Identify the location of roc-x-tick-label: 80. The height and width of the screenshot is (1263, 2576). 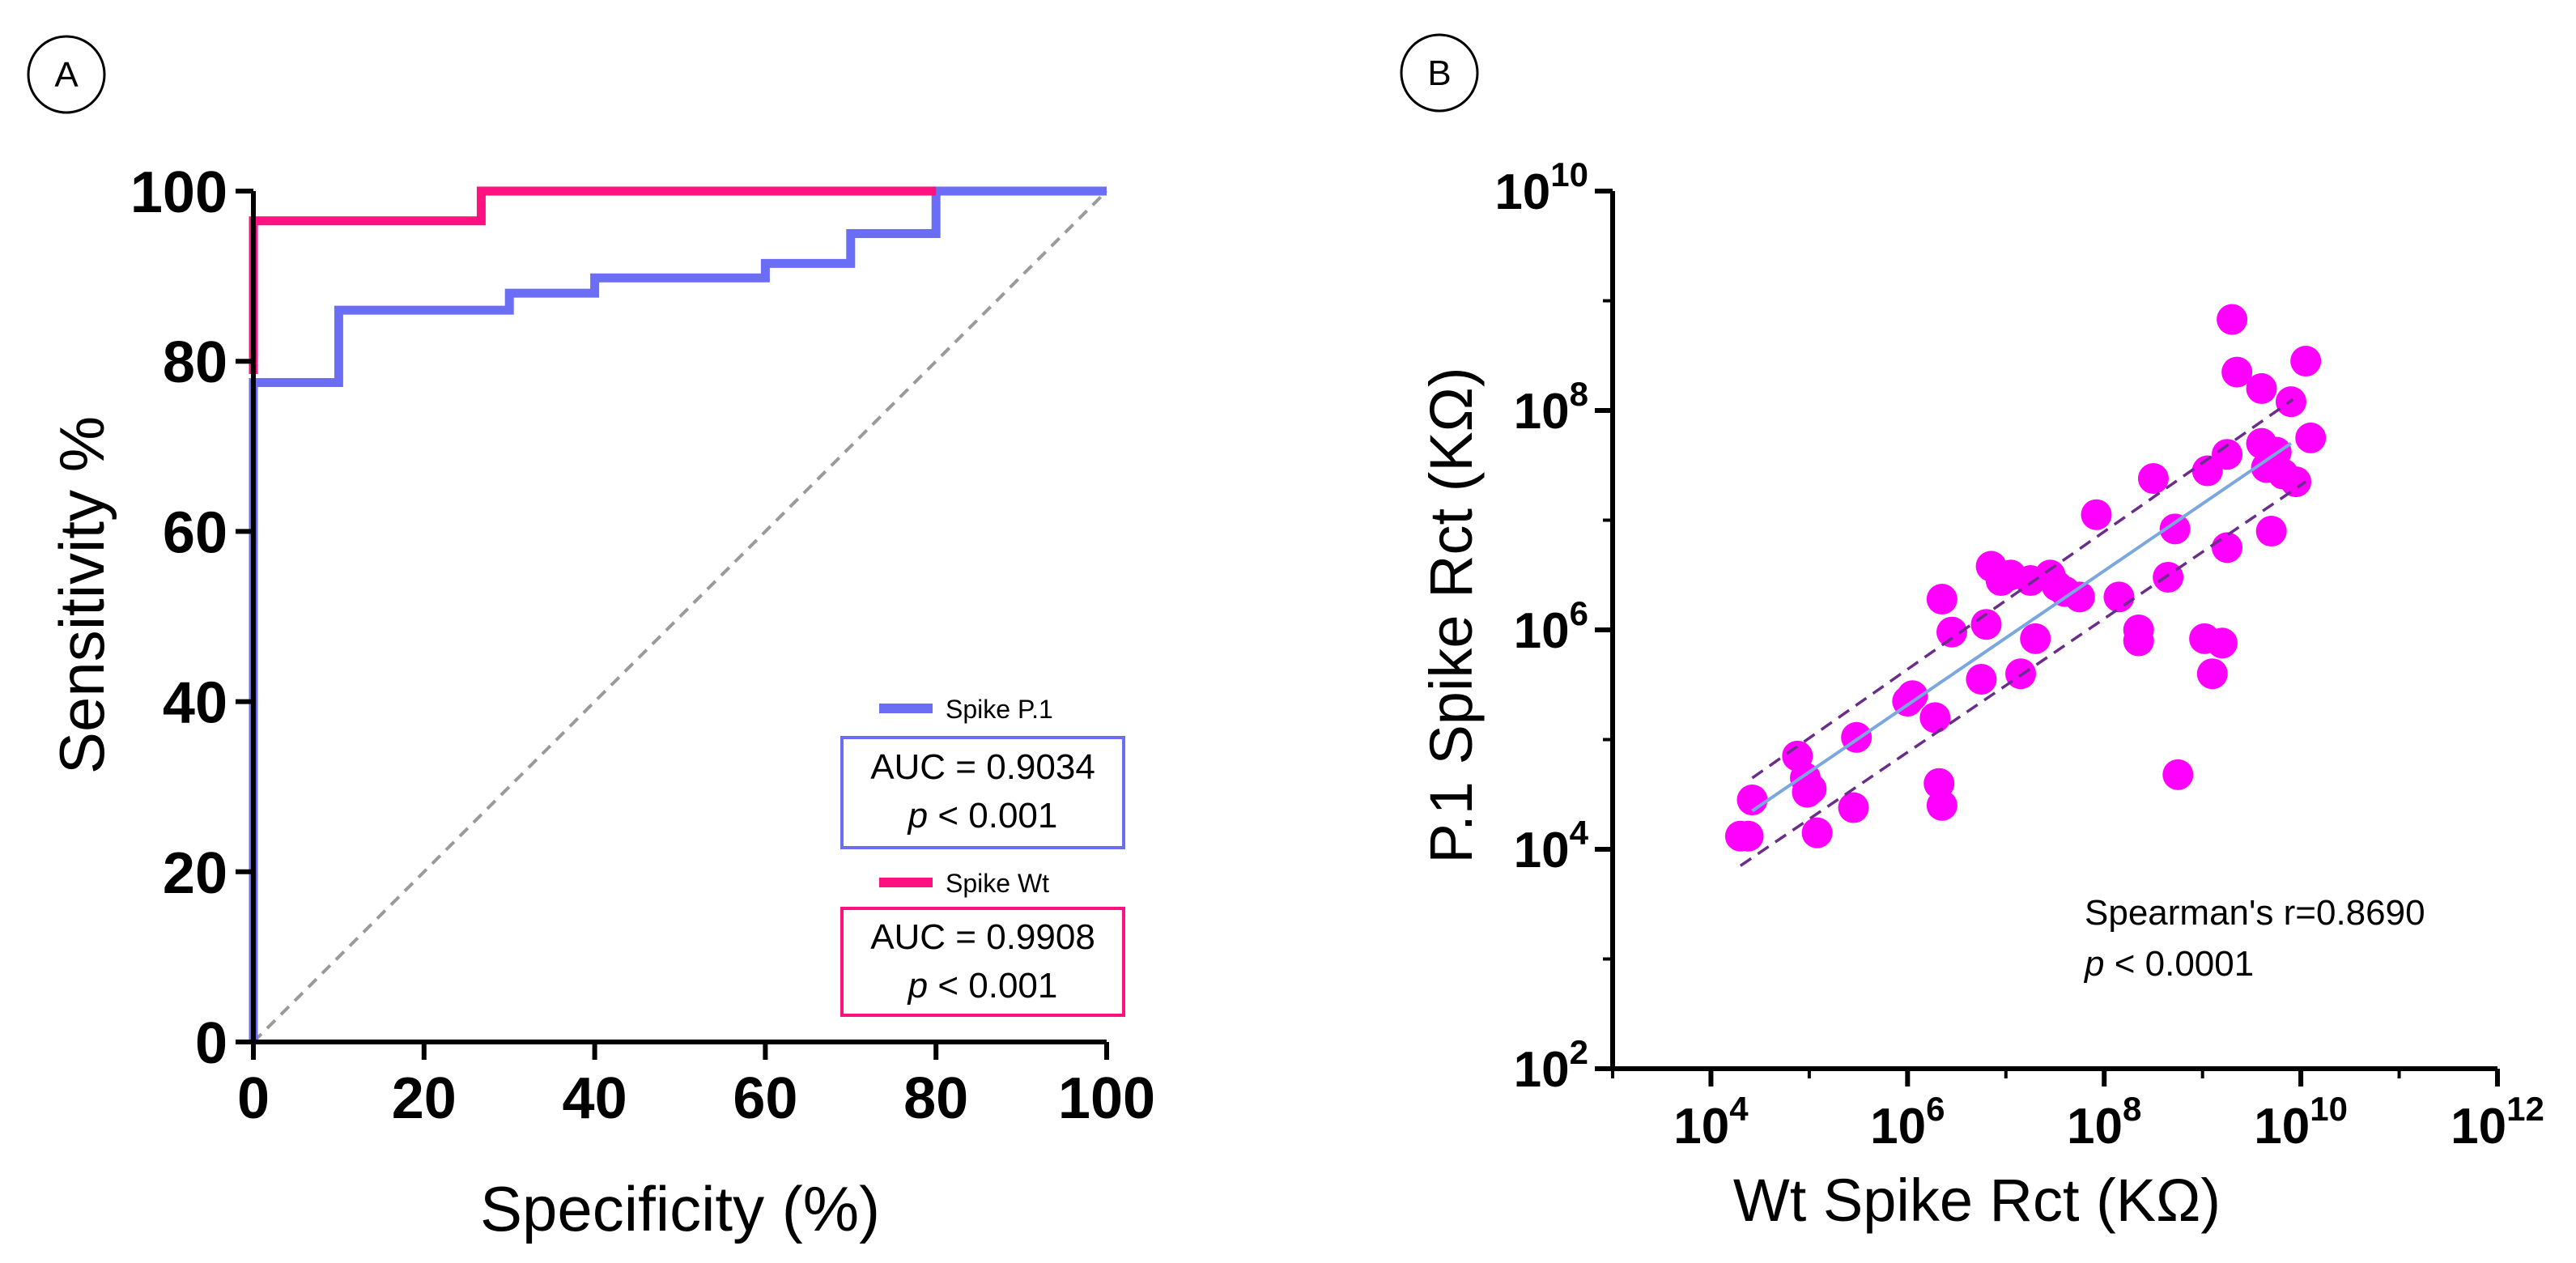
(935, 1098).